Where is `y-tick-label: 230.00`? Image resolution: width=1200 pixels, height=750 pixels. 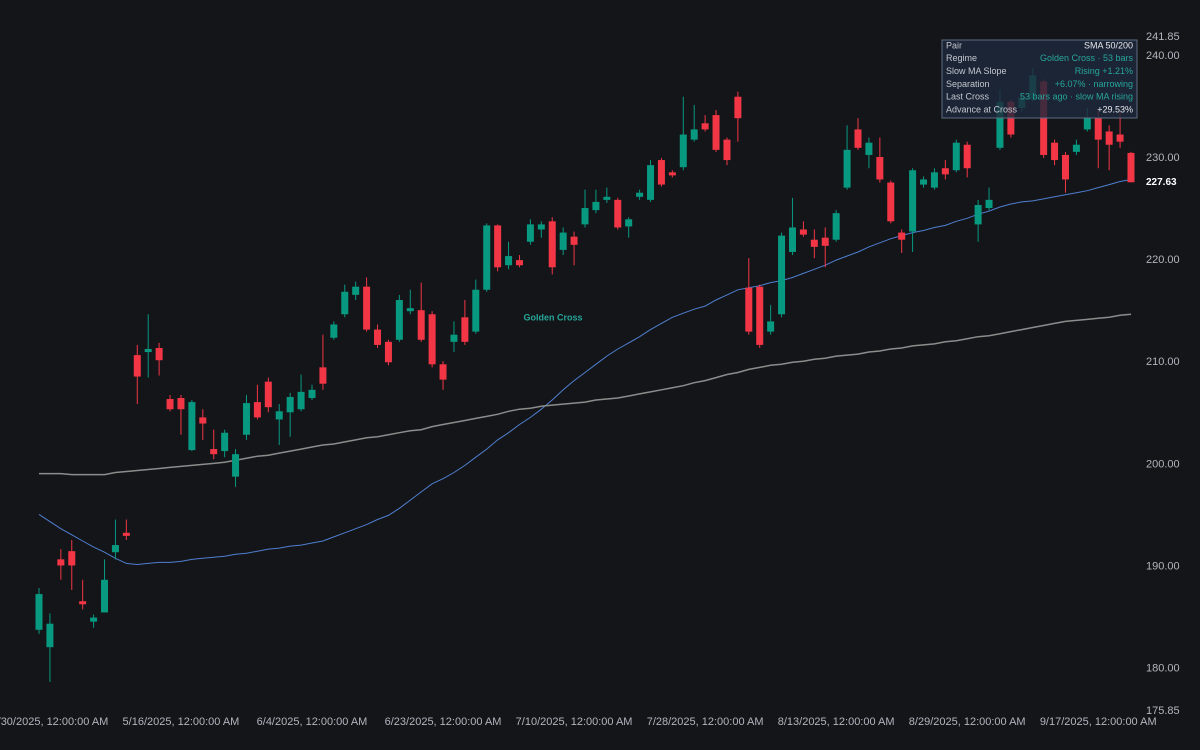 y-tick-label: 230.00 is located at coordinates (1163, 158).